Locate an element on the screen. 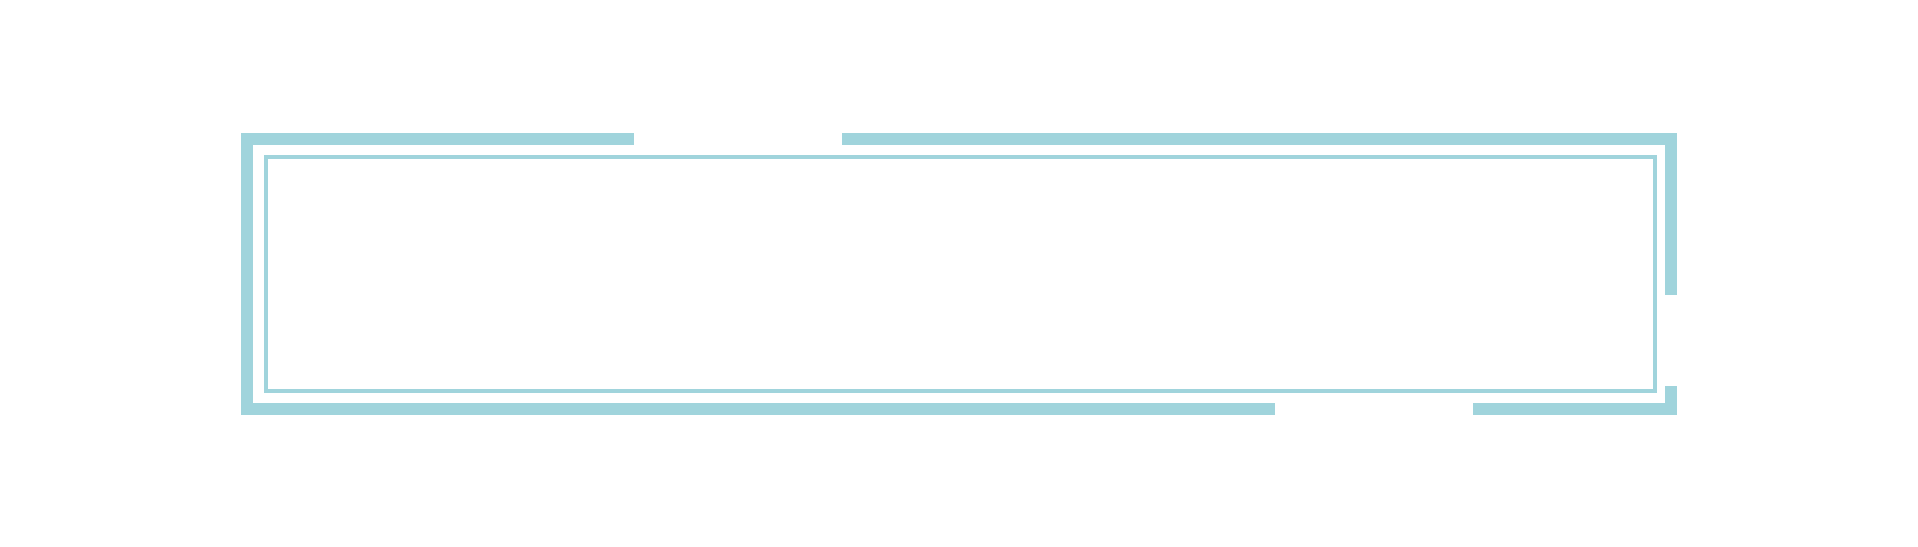 The width and height of the screenshot is (1918, 547). outer-border-right-upper is located at coordinates (1671, 214).